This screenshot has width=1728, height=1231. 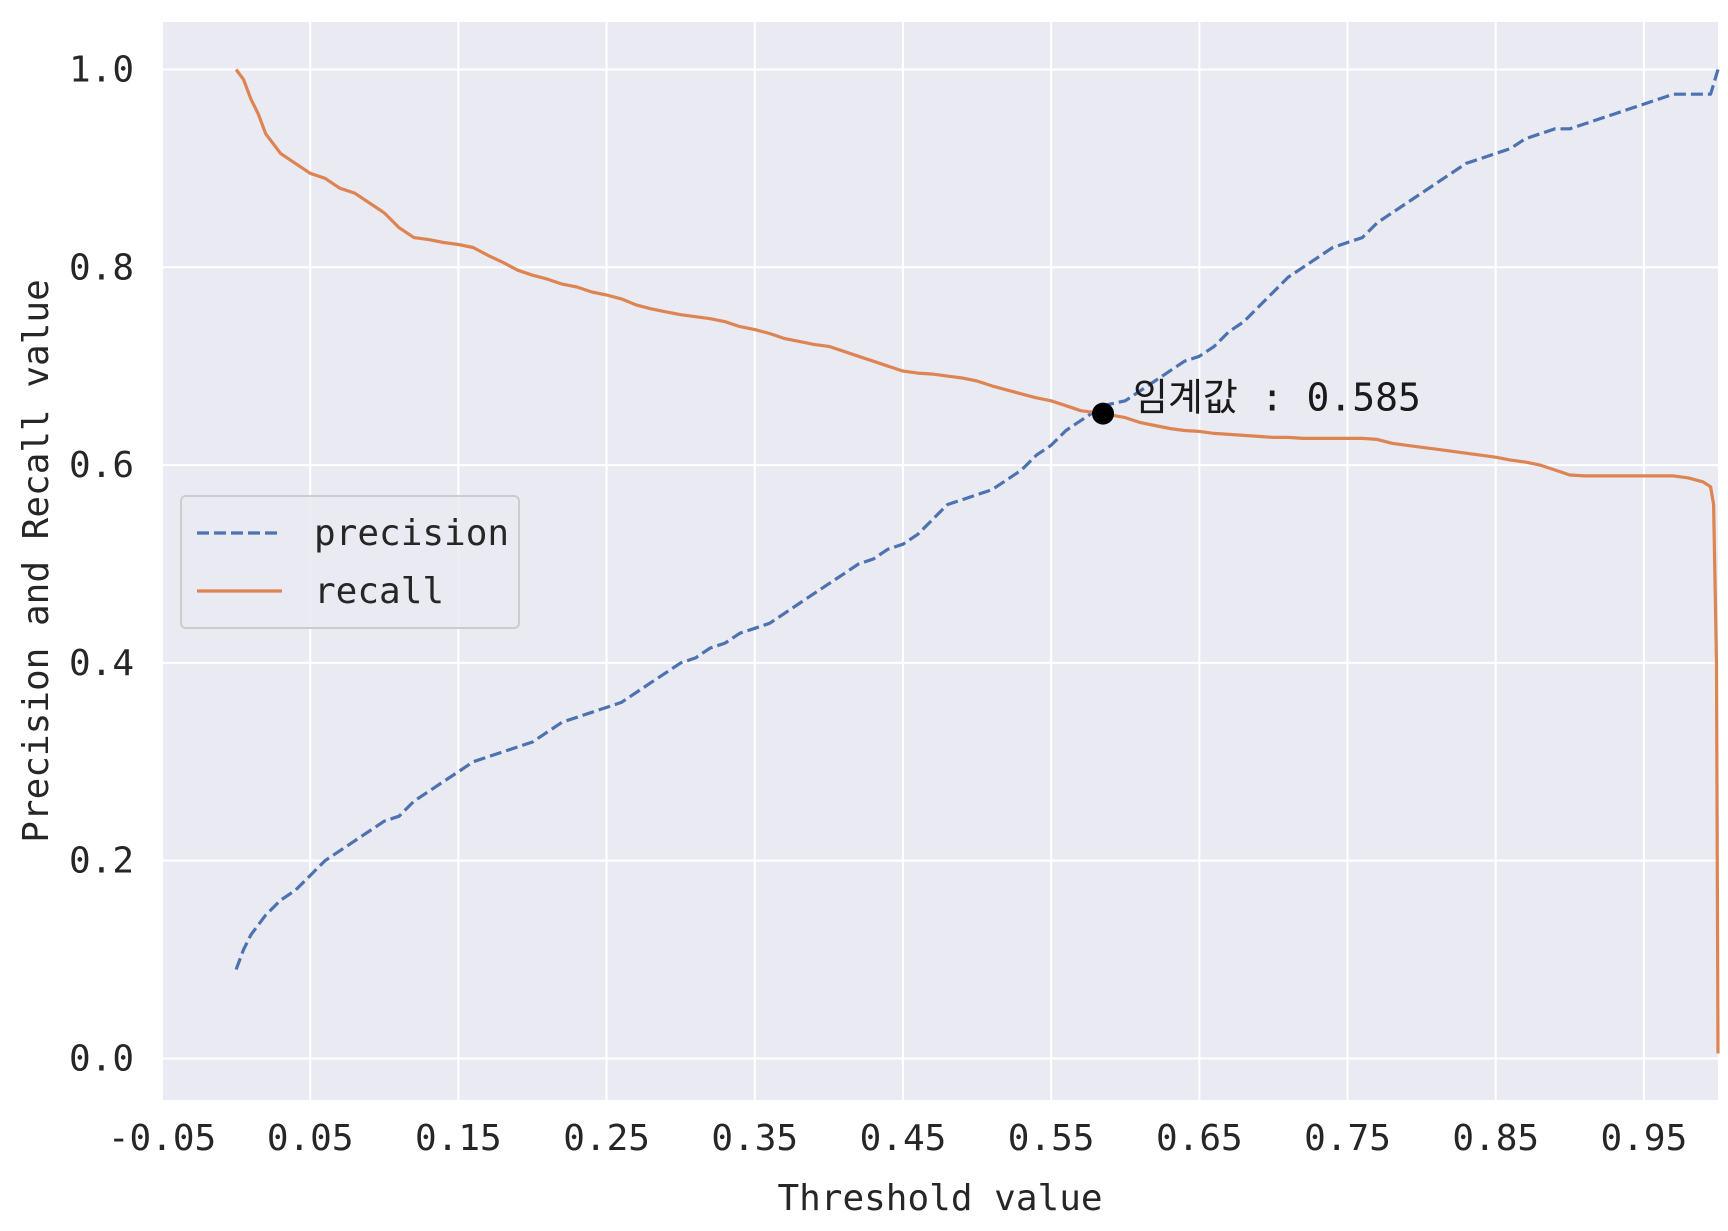 I want to click on legend-box, so click(x=350, y=562).